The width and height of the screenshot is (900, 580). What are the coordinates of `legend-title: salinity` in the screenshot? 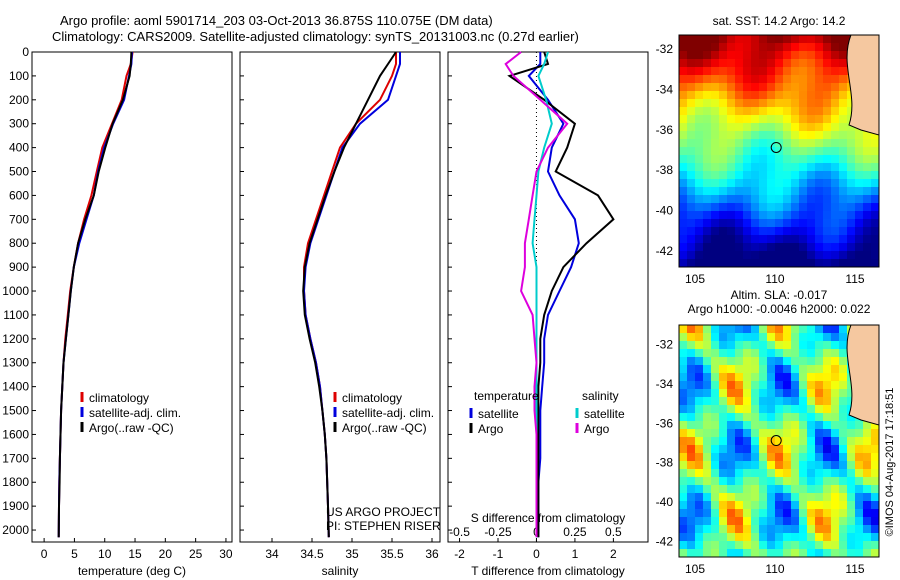 It's located at (600, 396).